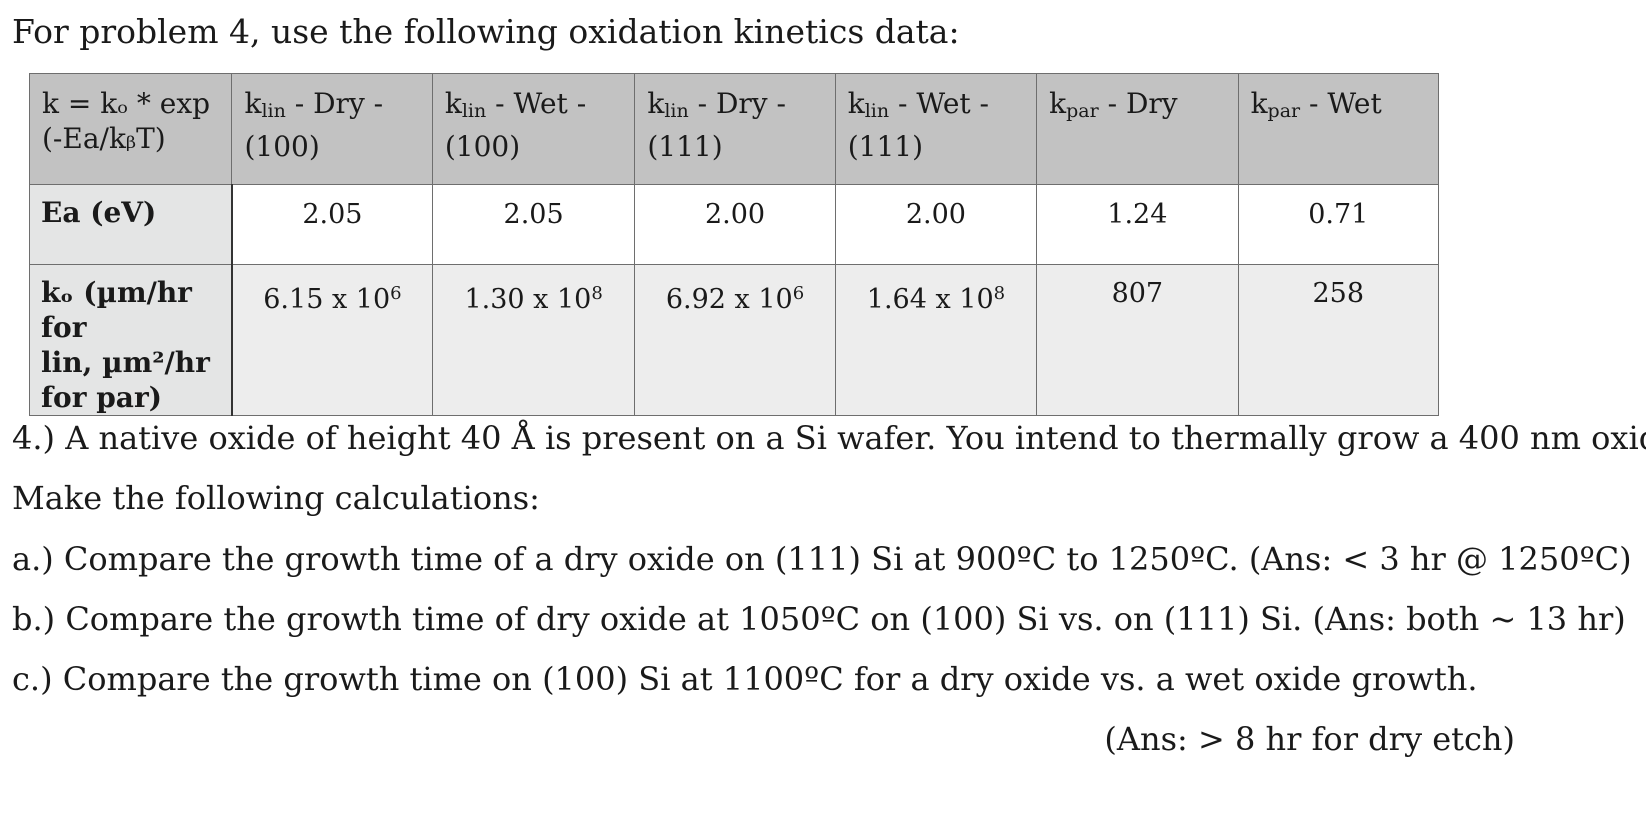  What do you see at coordinates (104, 138) in the screenshot?
I see `corner-line2: (-Ea/kᵦT)` at bounding box center [104, 138].